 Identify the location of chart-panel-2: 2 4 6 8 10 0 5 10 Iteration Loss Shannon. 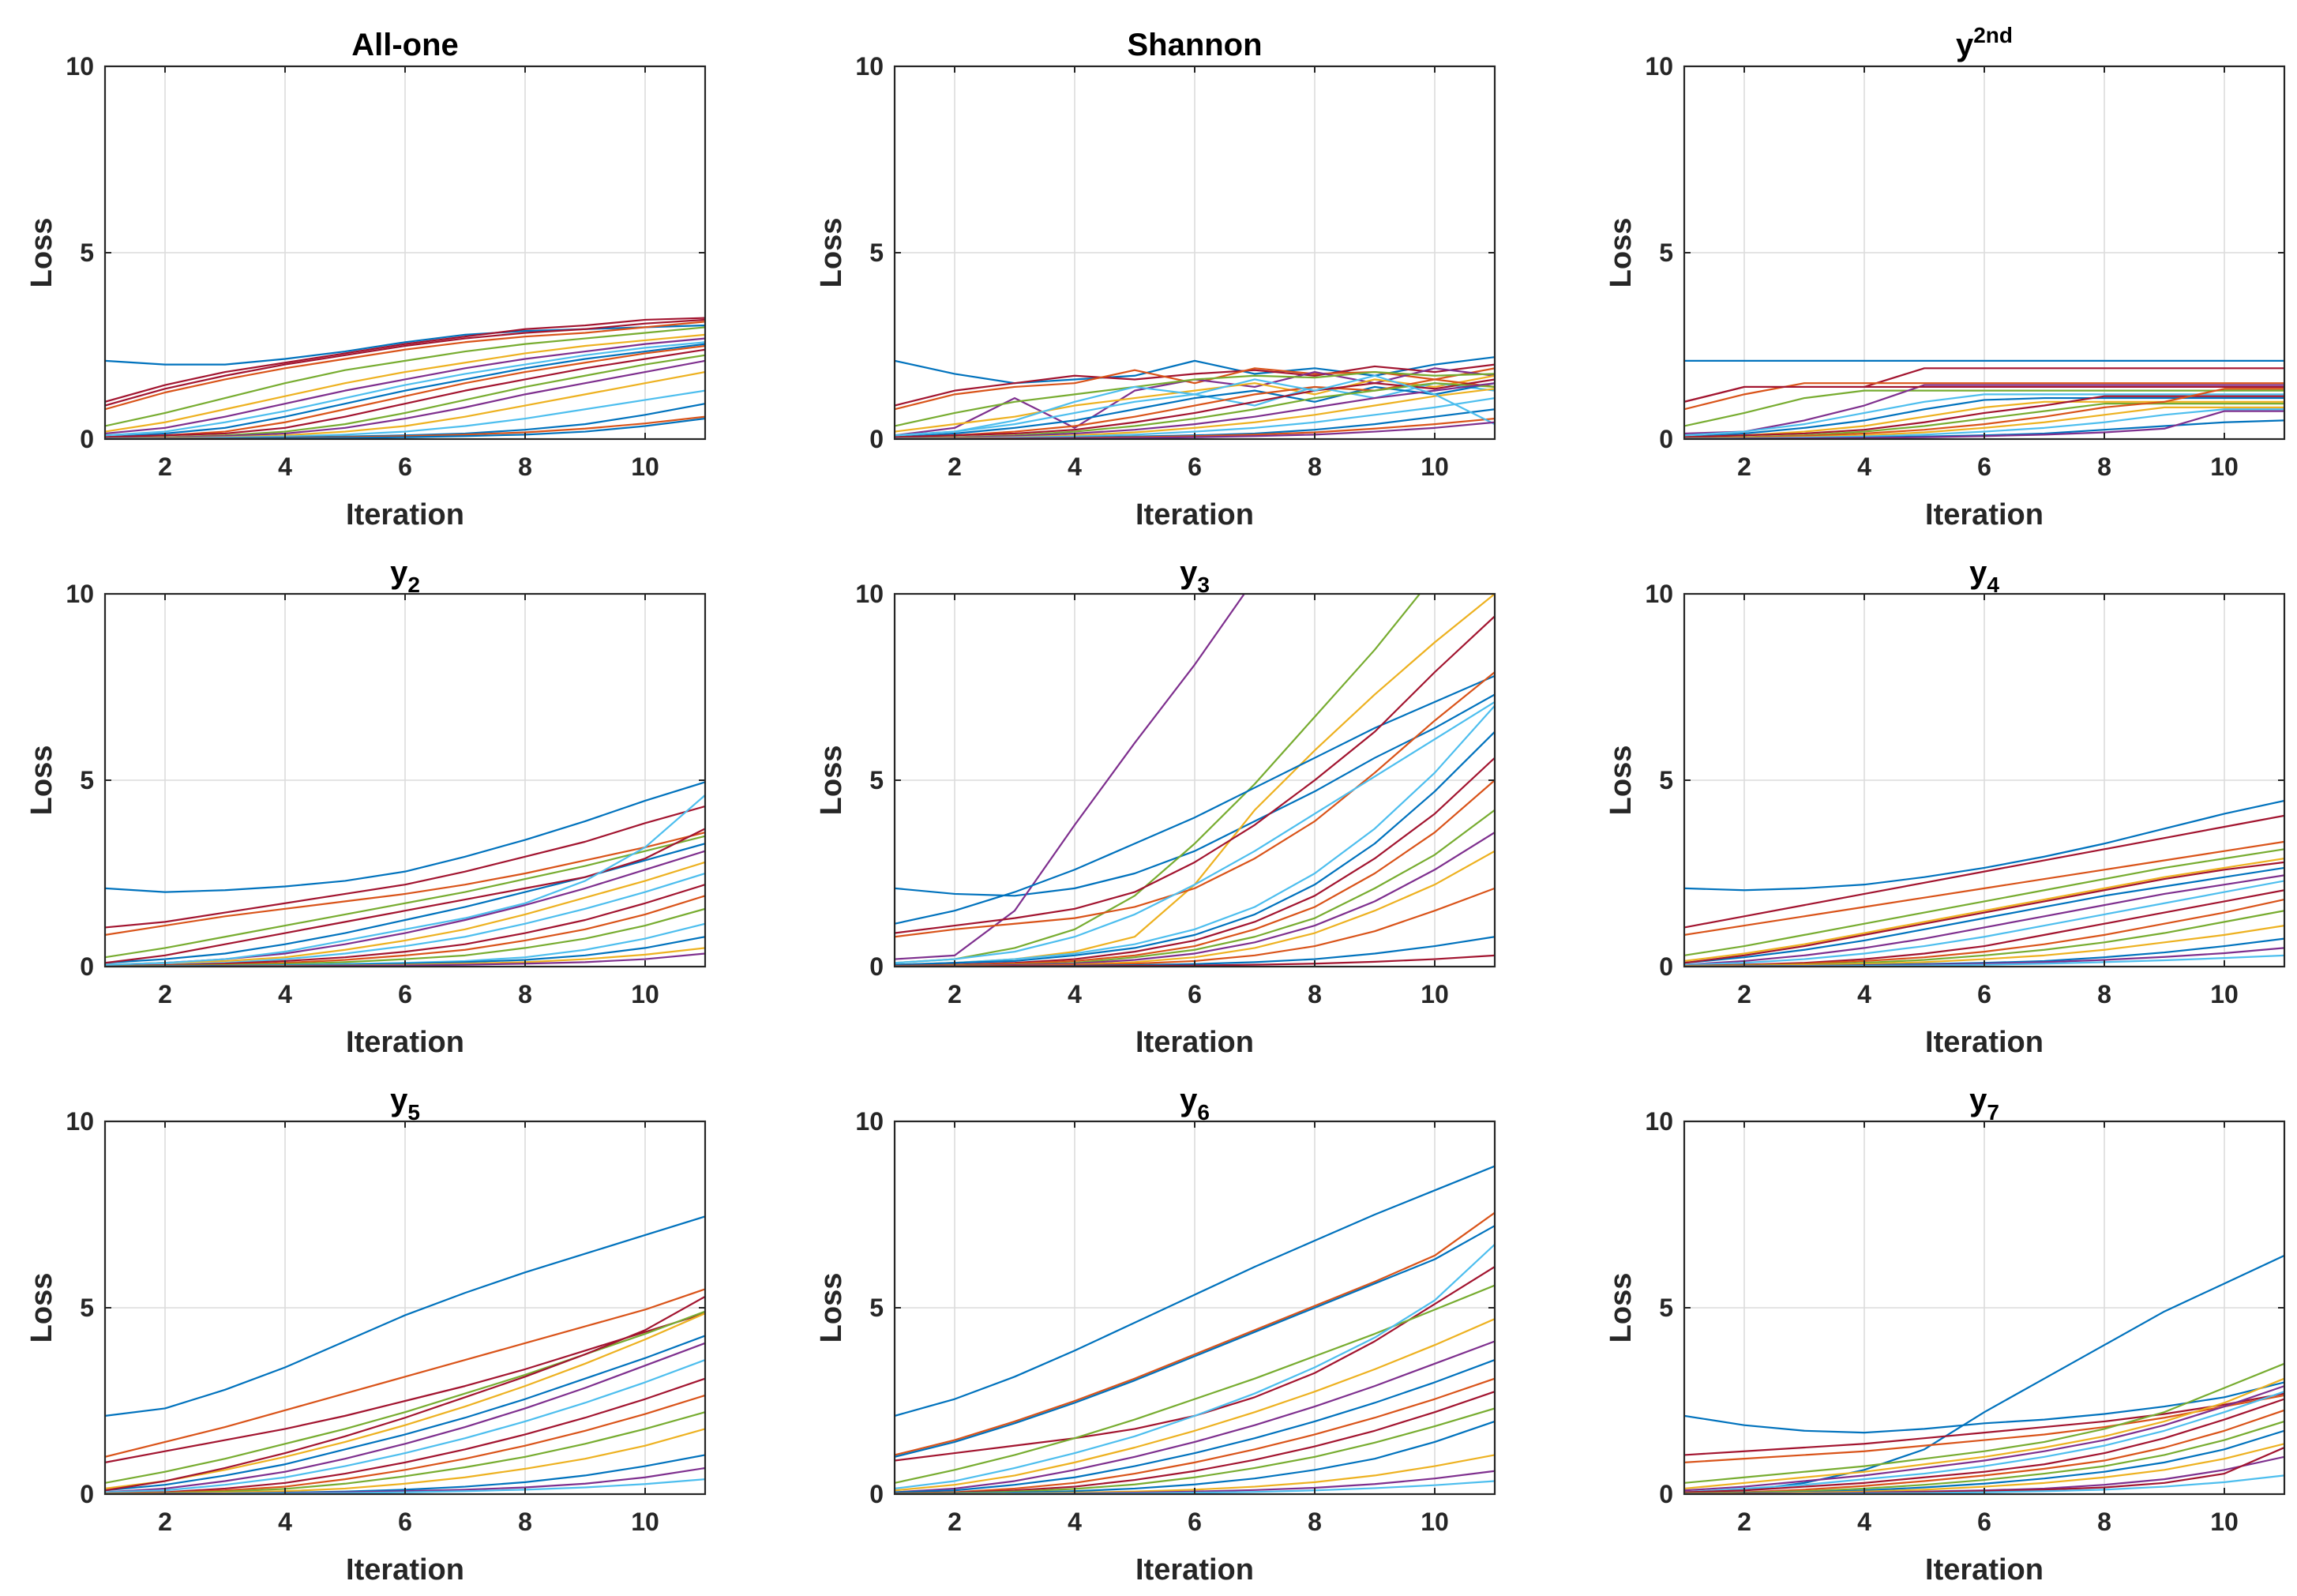
(1155, 279).